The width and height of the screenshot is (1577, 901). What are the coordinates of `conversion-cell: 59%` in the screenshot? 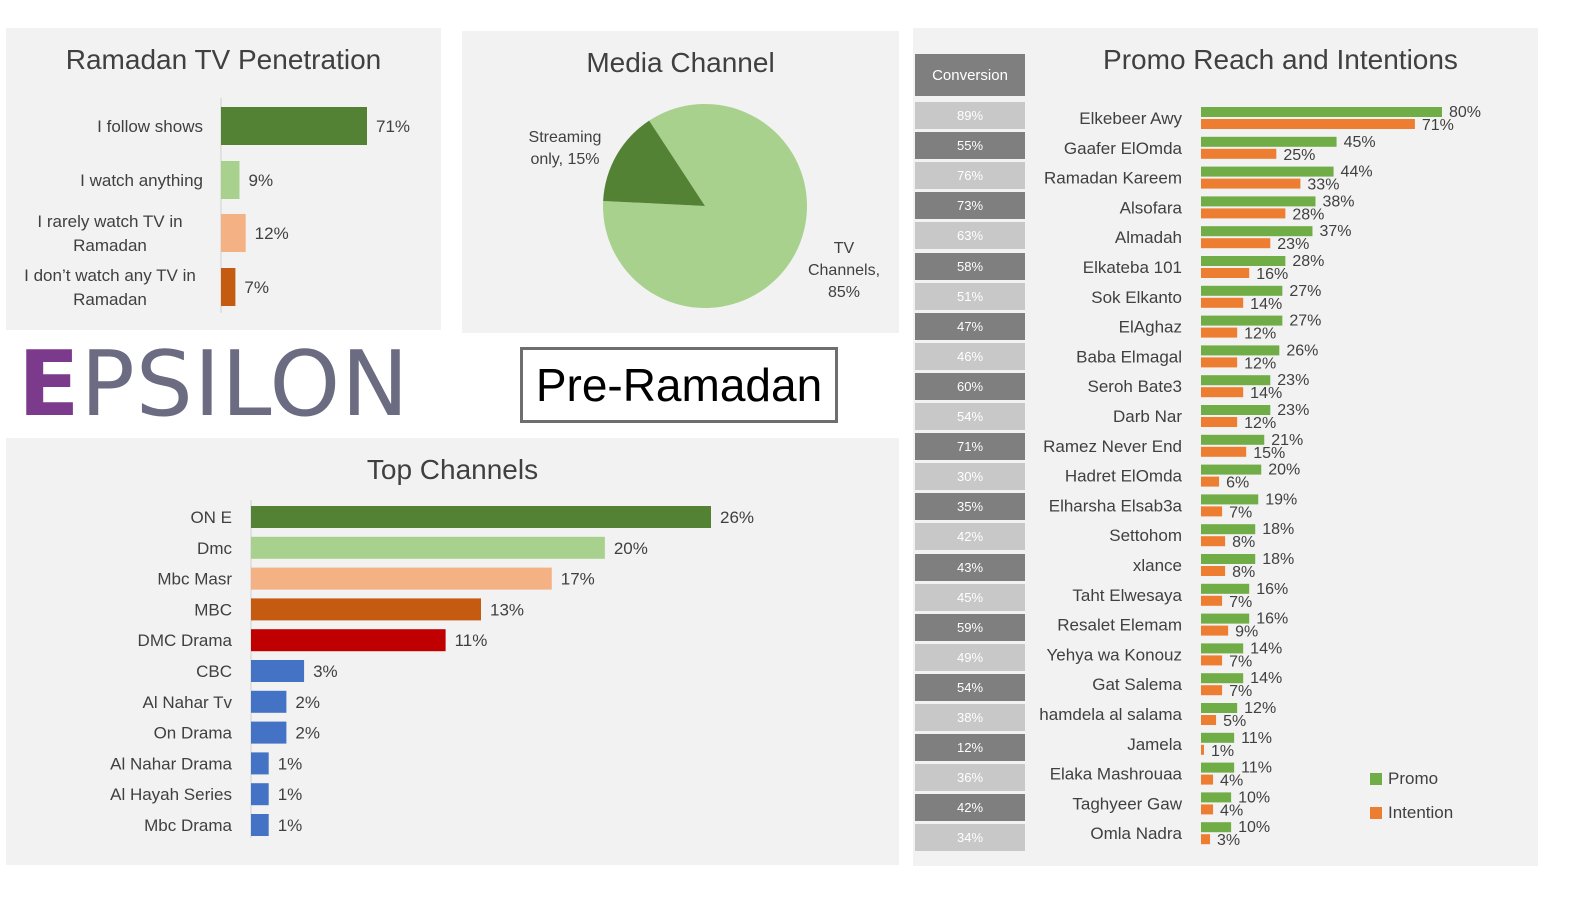 It's located at (970, 627).